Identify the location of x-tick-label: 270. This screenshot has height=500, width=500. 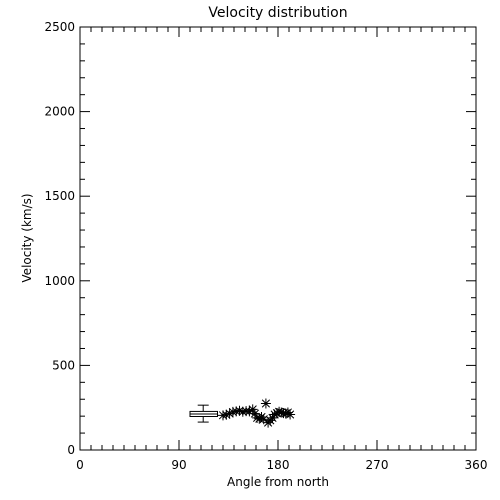
(377, 465).